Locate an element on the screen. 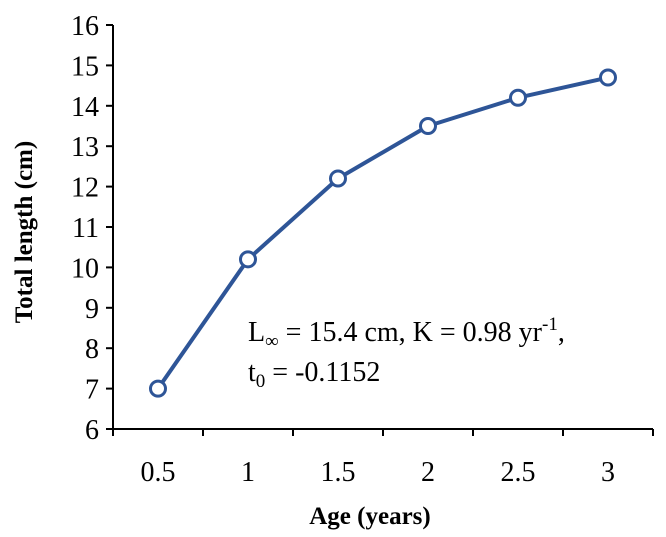 This screenshot has height=537, width=666. annotation-comma: , is located at coordinates (561, 332).